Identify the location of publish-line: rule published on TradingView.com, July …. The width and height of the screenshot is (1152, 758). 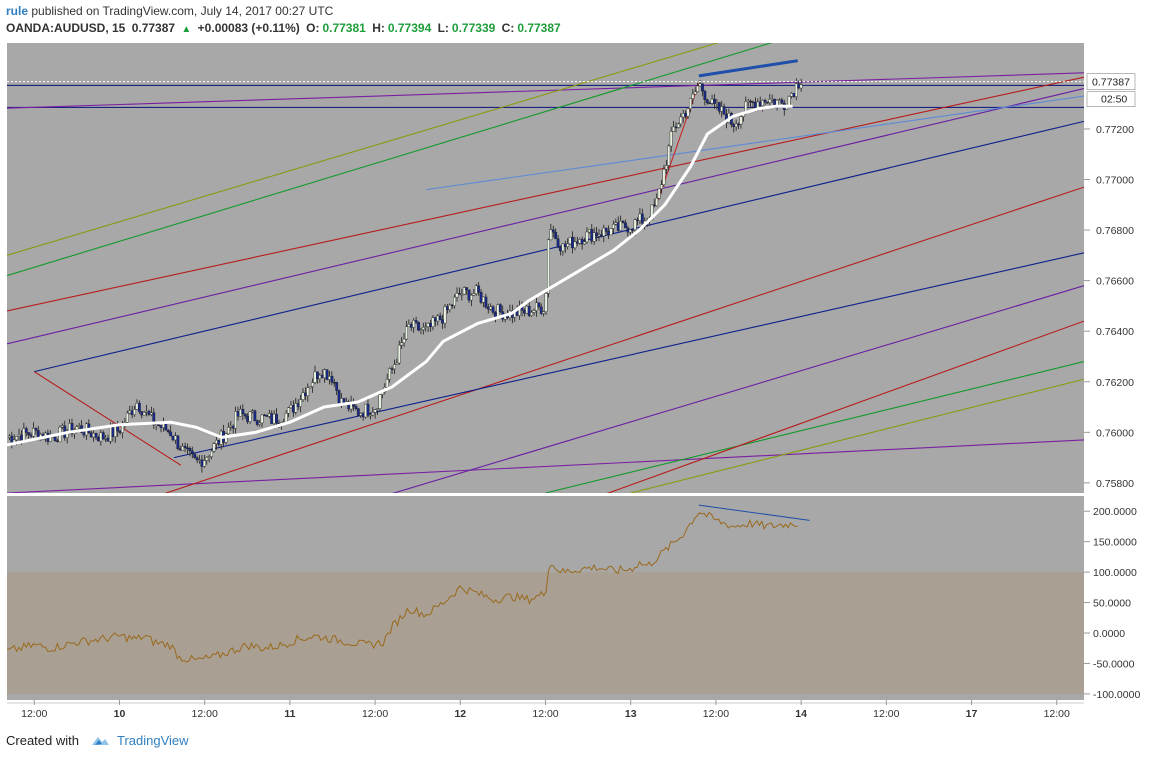
(169, 11).